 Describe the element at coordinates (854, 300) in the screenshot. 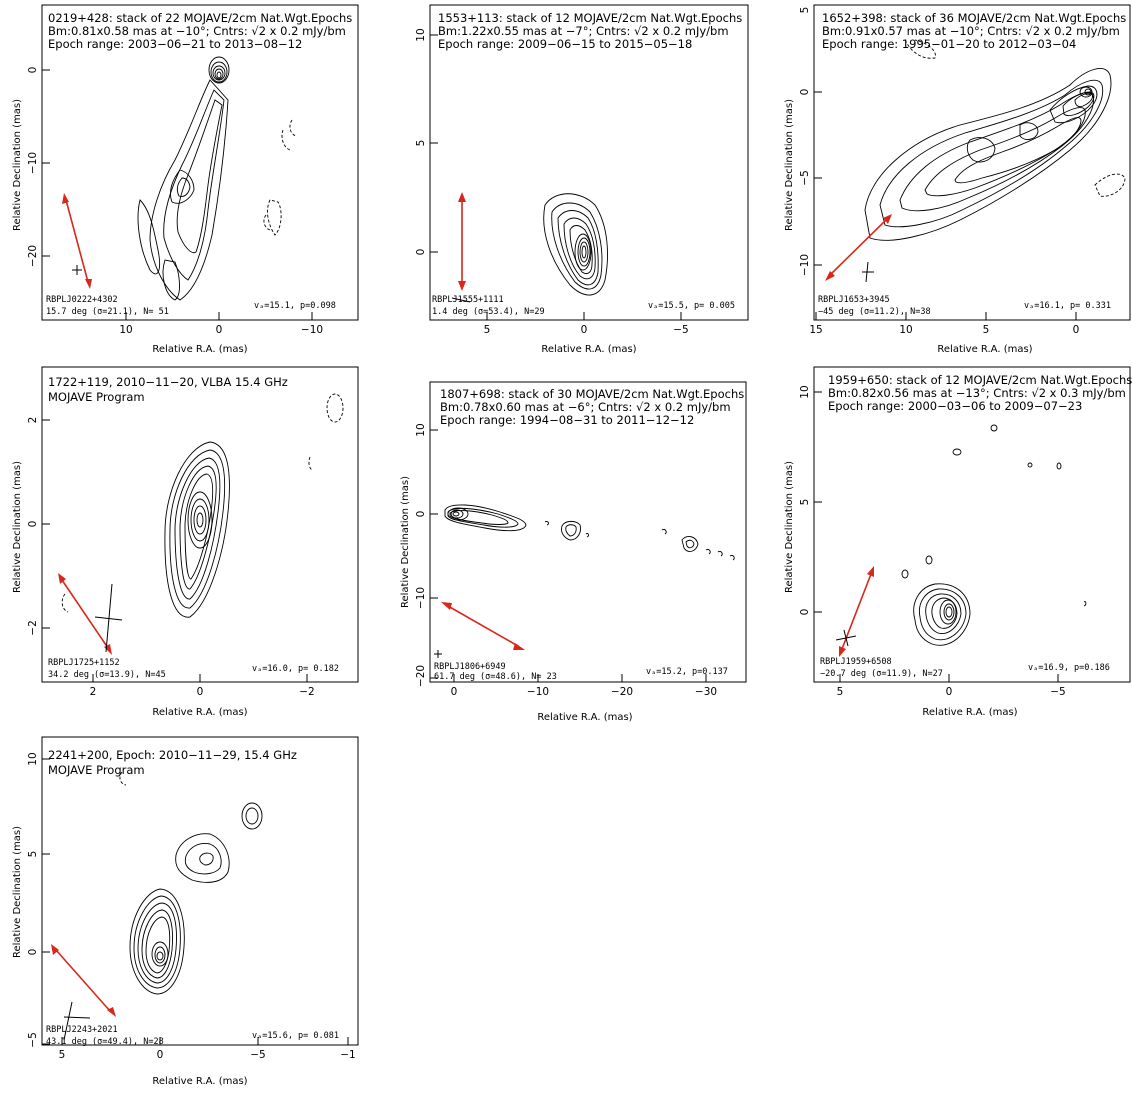

I see `footer-source: RBPLJ1653+3945` at that location.